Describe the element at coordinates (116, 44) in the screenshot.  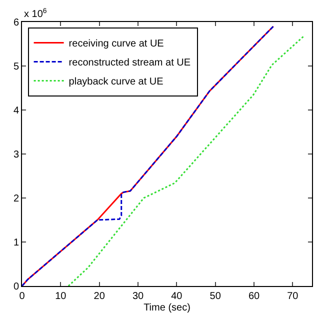
I see `legend-label: receiving curve at UE` at that location.